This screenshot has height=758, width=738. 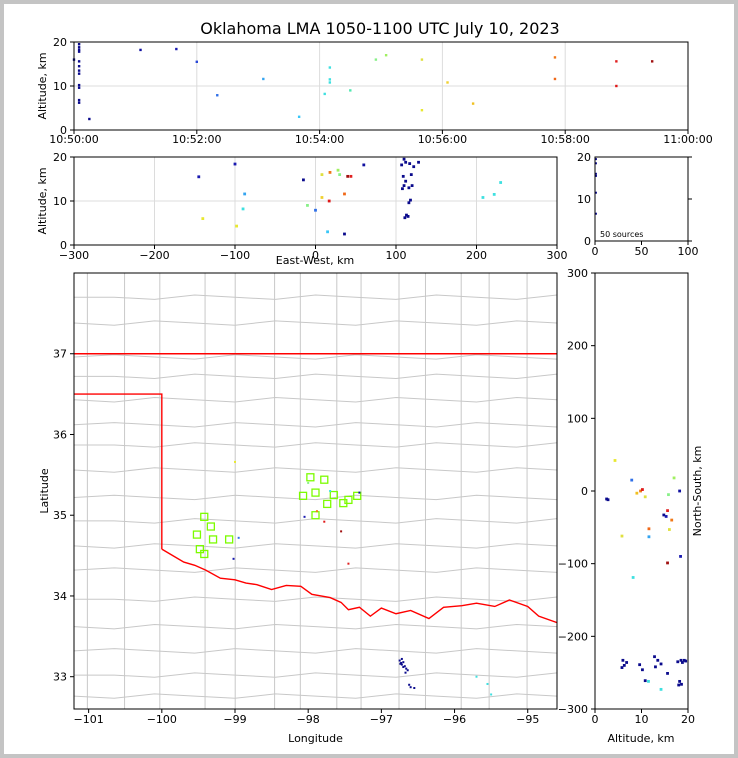 I want to click on tick-label-x: 300, so click(x=557, y=255).